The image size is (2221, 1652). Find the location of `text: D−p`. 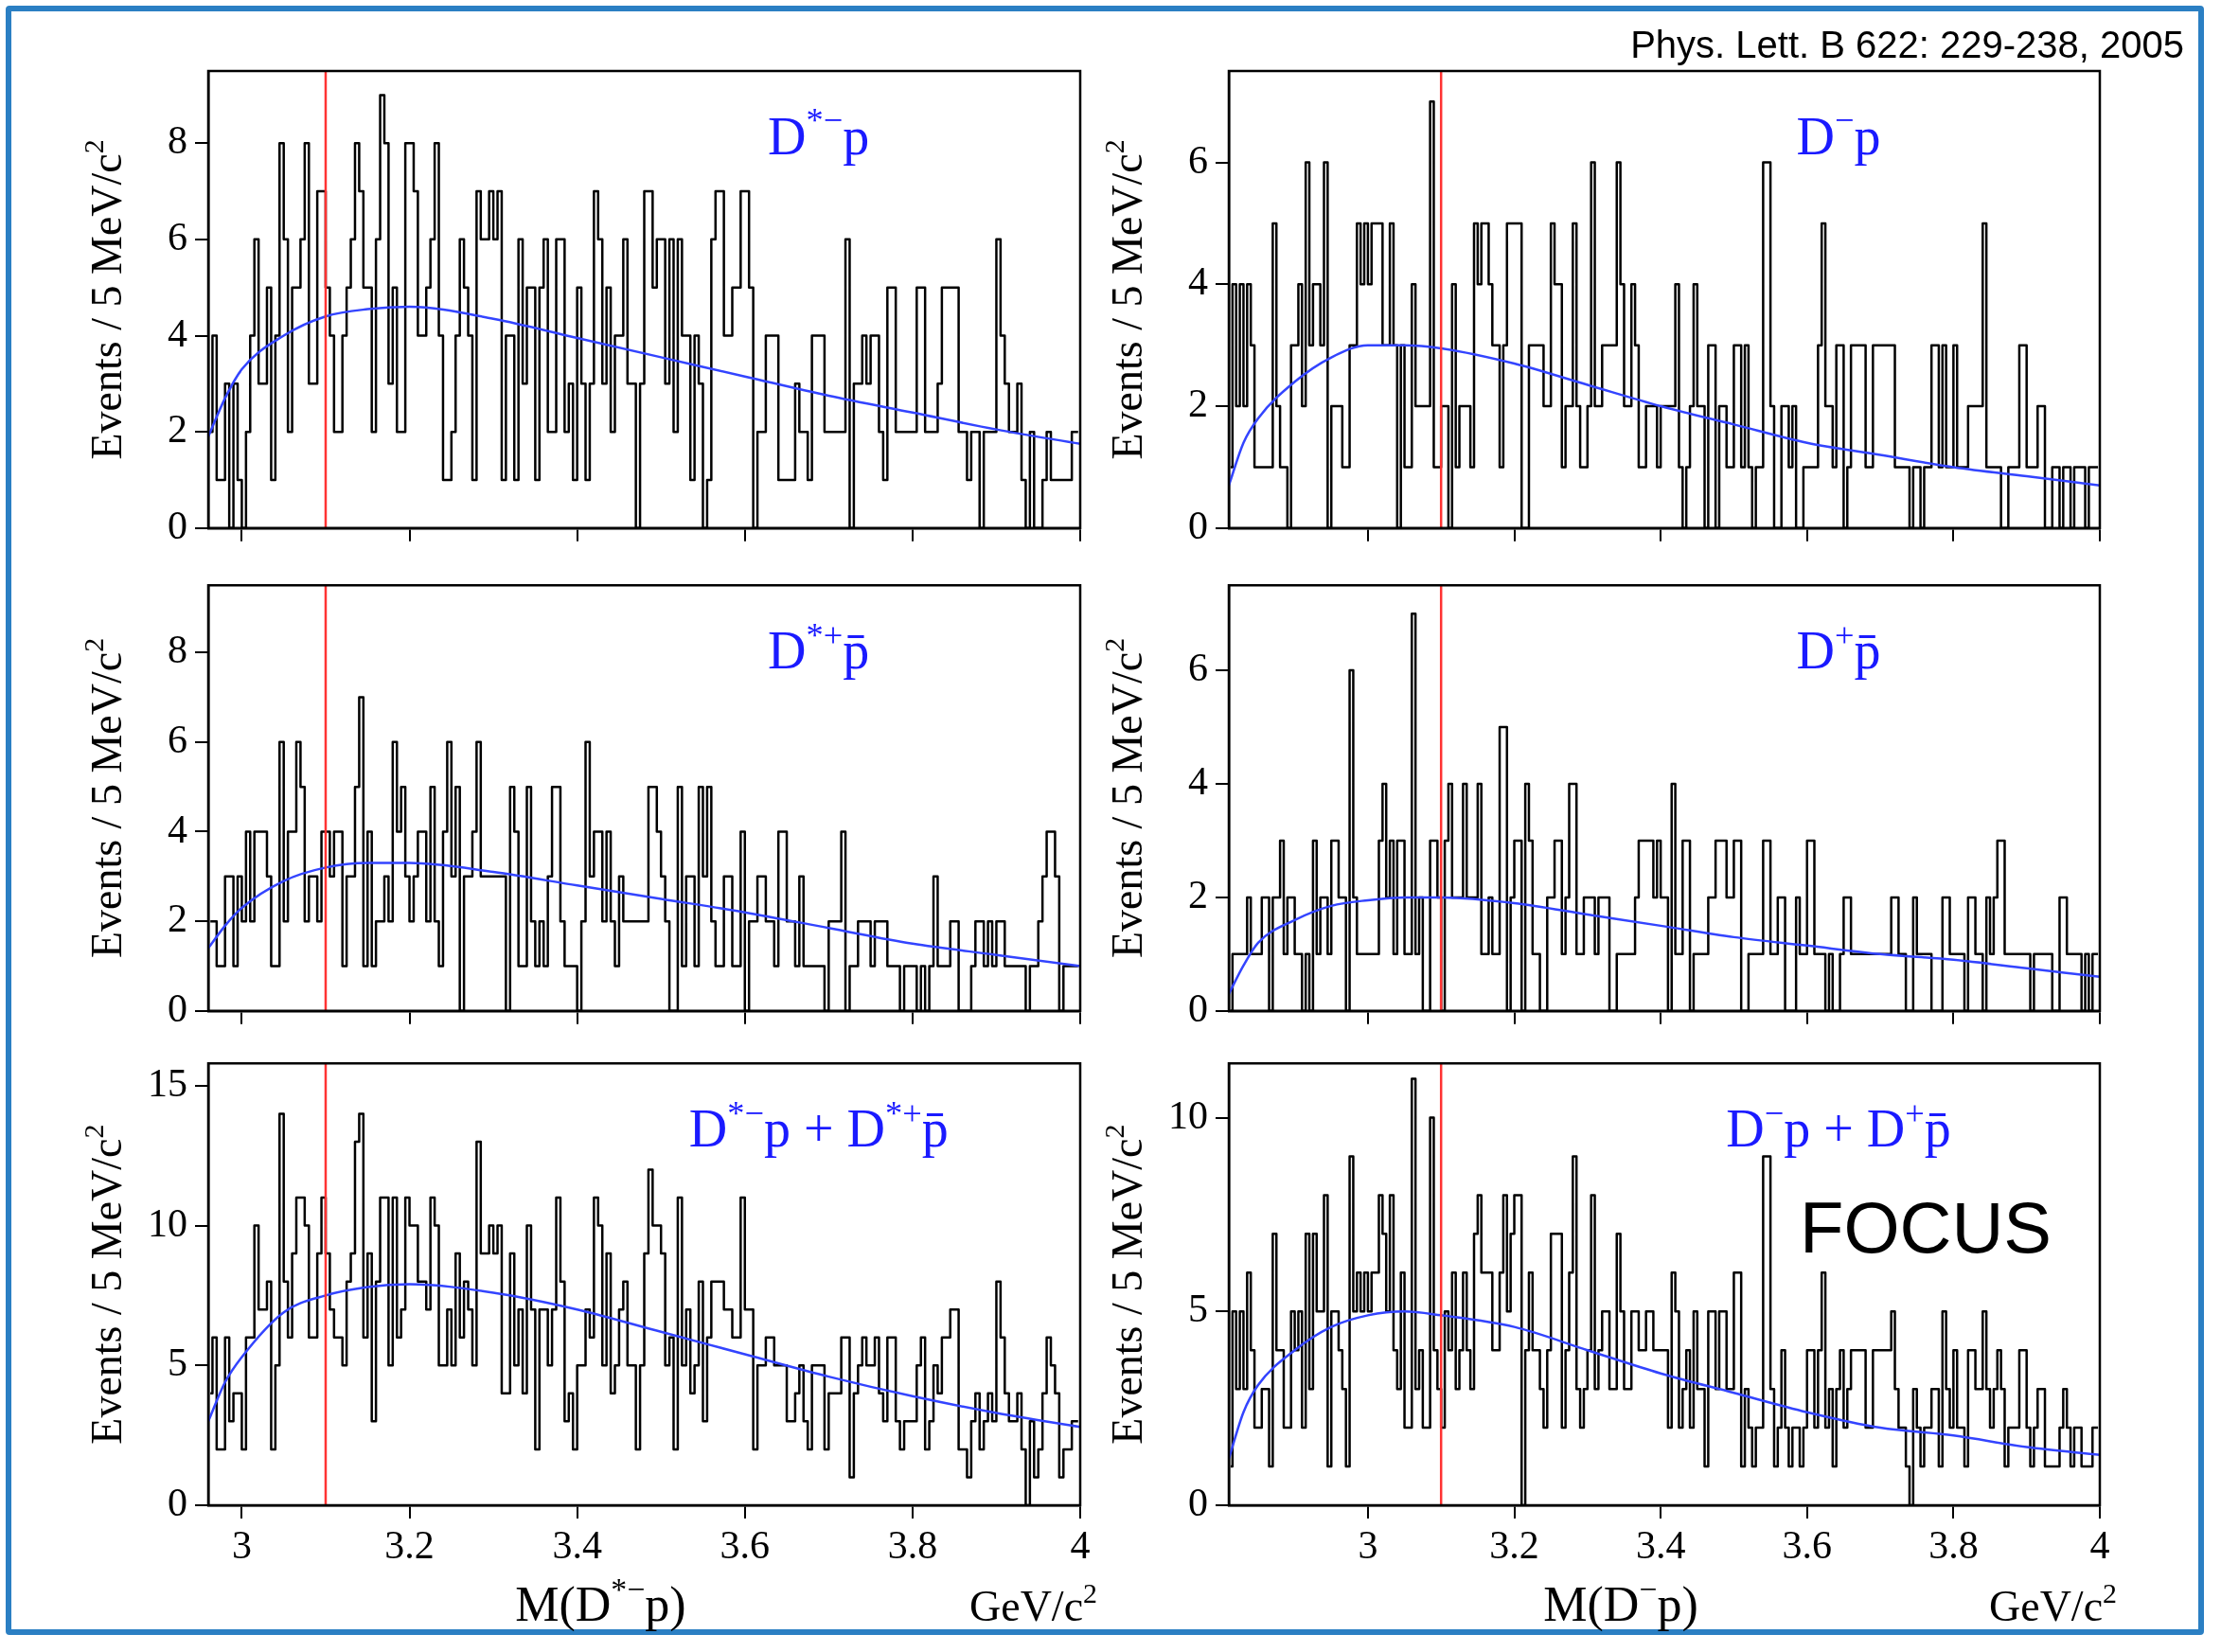

text: D−p is located at coordinates (1838, 133).